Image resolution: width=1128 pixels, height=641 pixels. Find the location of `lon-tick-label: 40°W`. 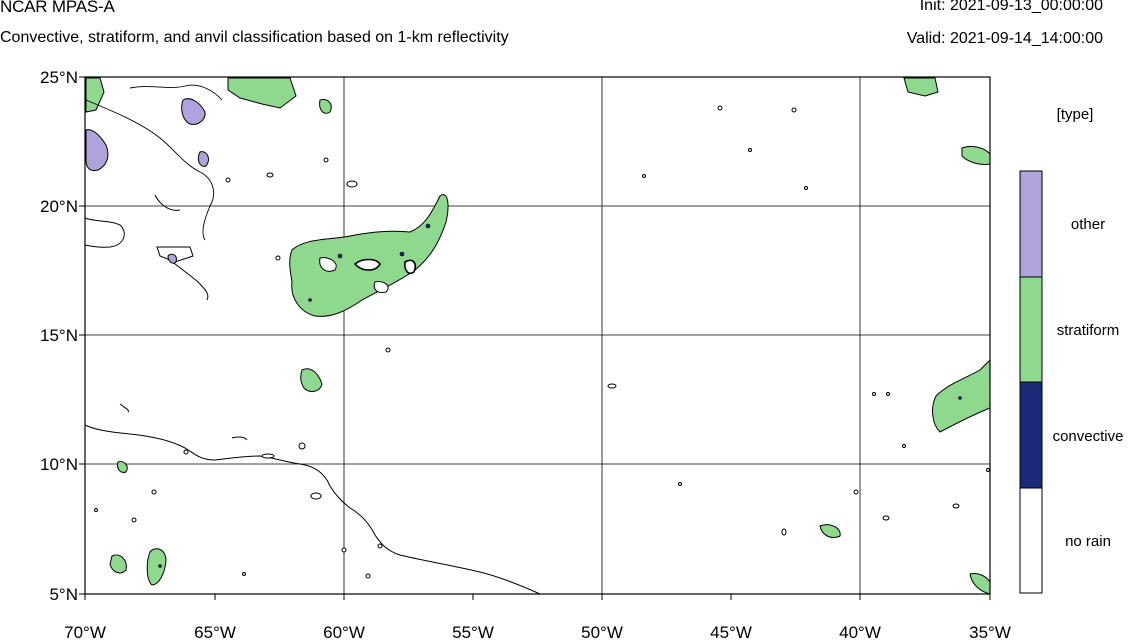

lon-tick-label: 40°W is located at coordinates (860, 632).